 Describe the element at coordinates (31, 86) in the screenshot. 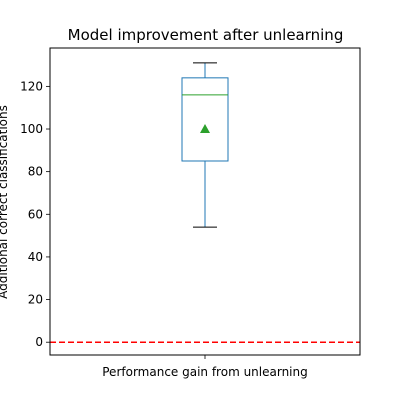

I see `y-tick-label: 120` at that location.